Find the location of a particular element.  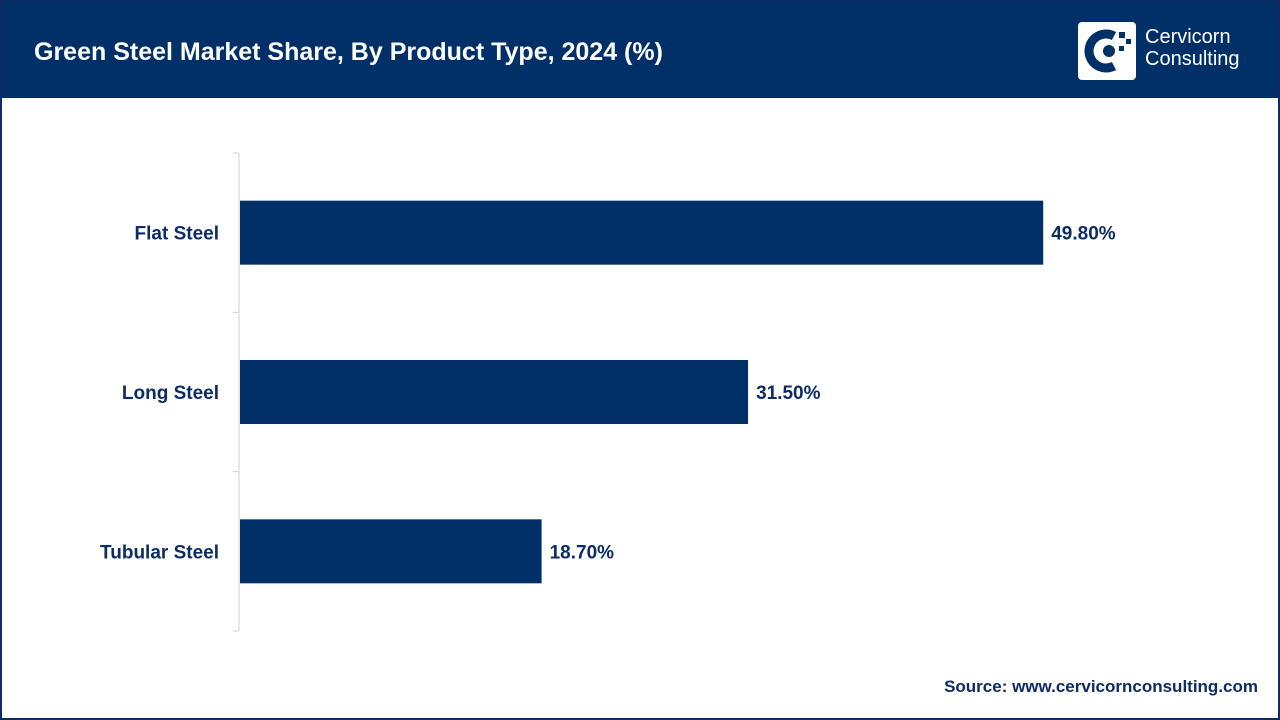

category-label: Tubular Steel is located at coordinates (159, 552).